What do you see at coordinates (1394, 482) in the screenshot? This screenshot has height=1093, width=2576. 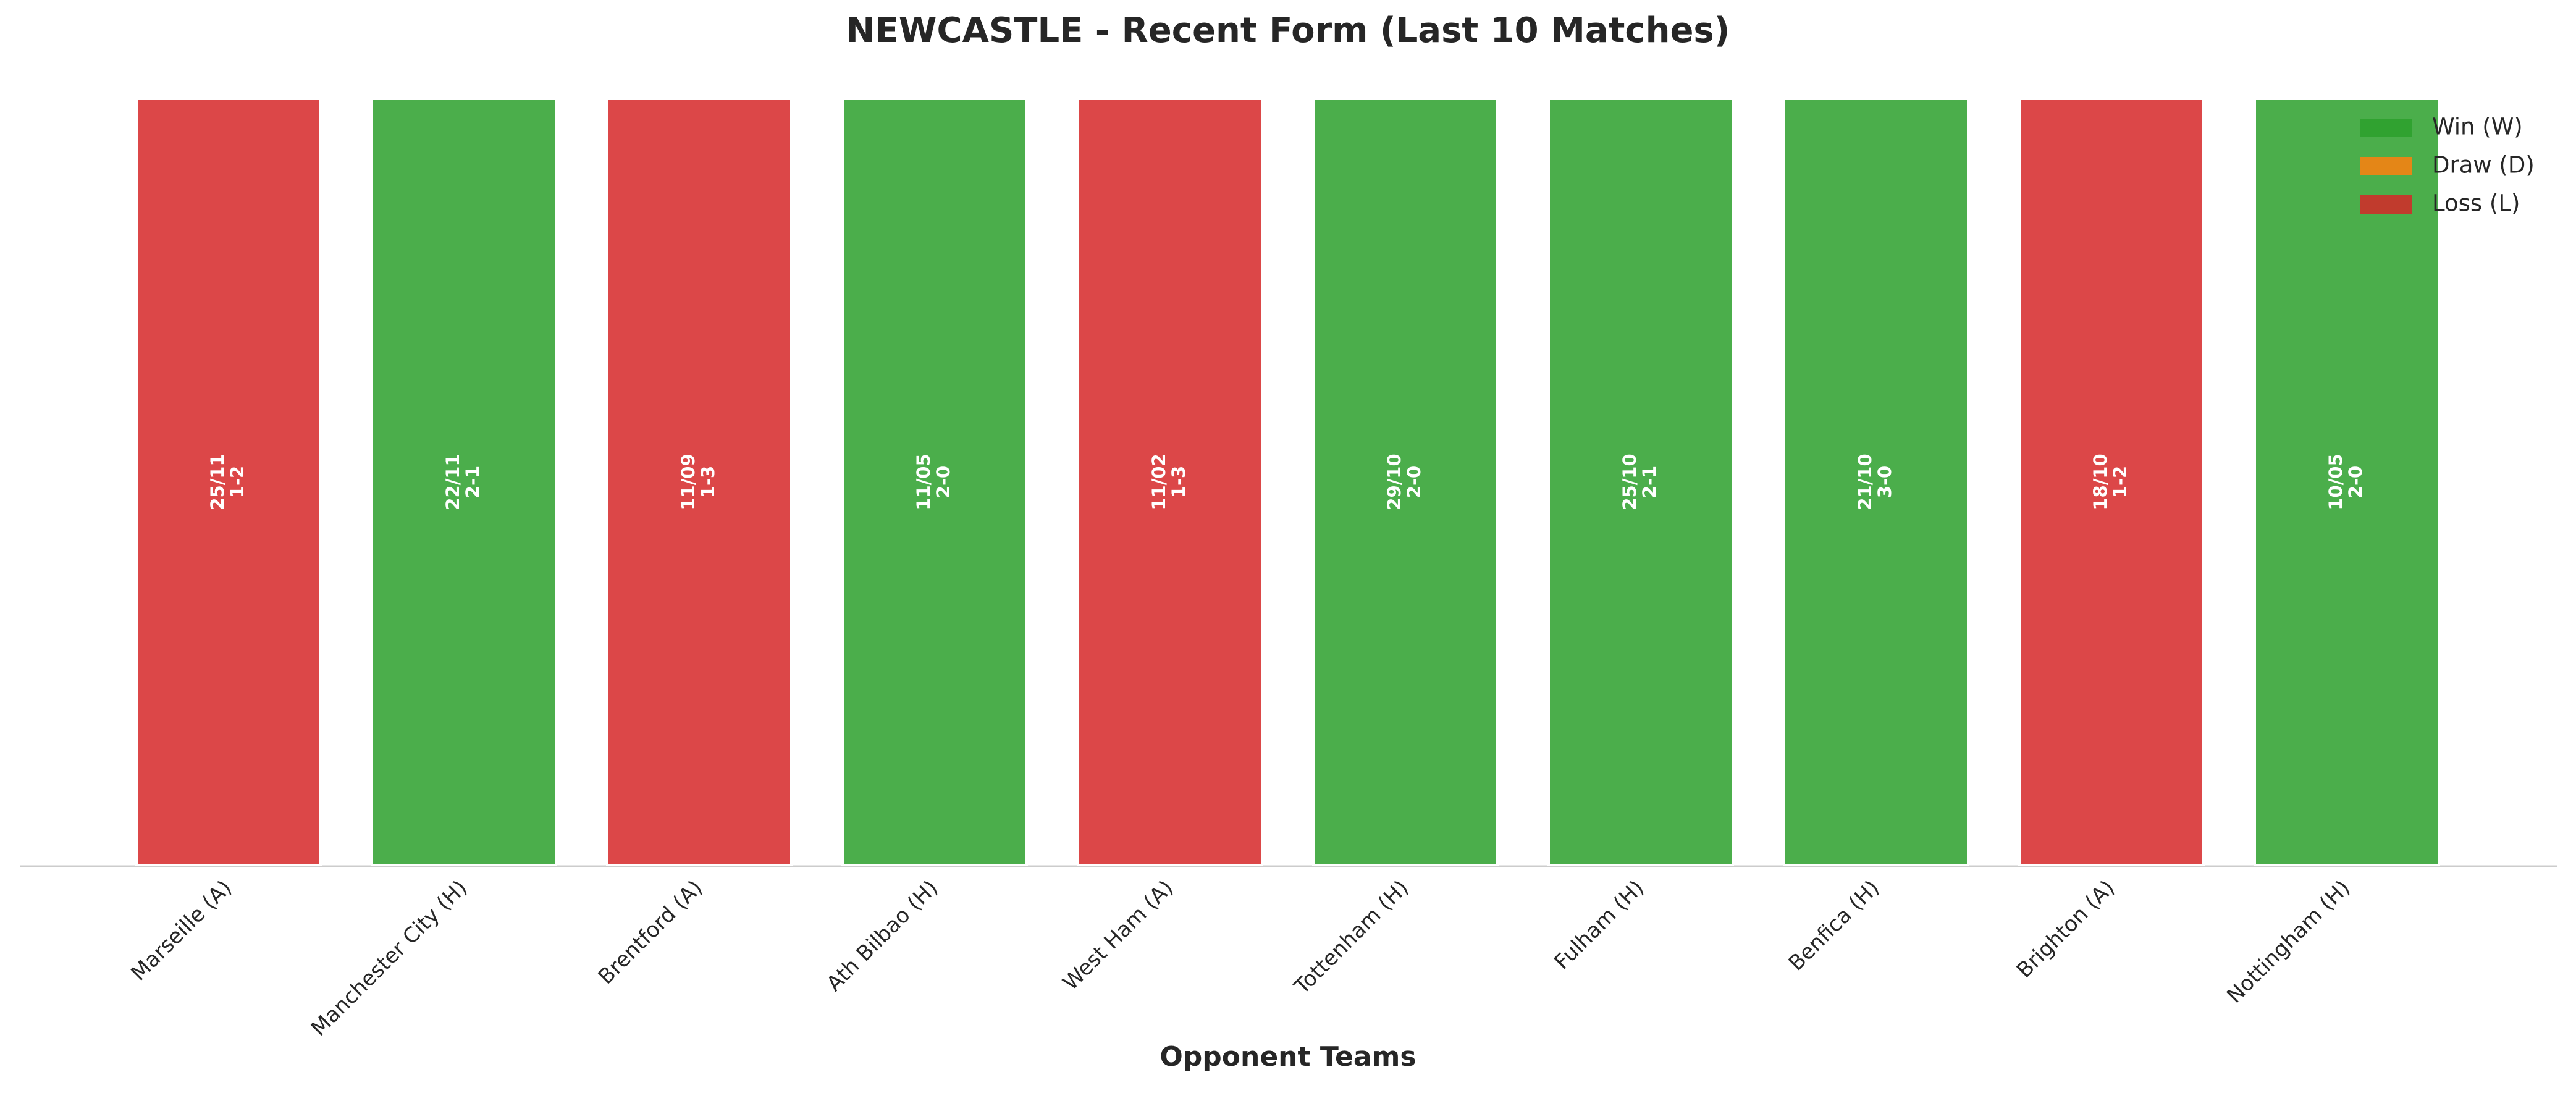 I see `bar-date-label: 29/10` at bounding box center [1394, 482].